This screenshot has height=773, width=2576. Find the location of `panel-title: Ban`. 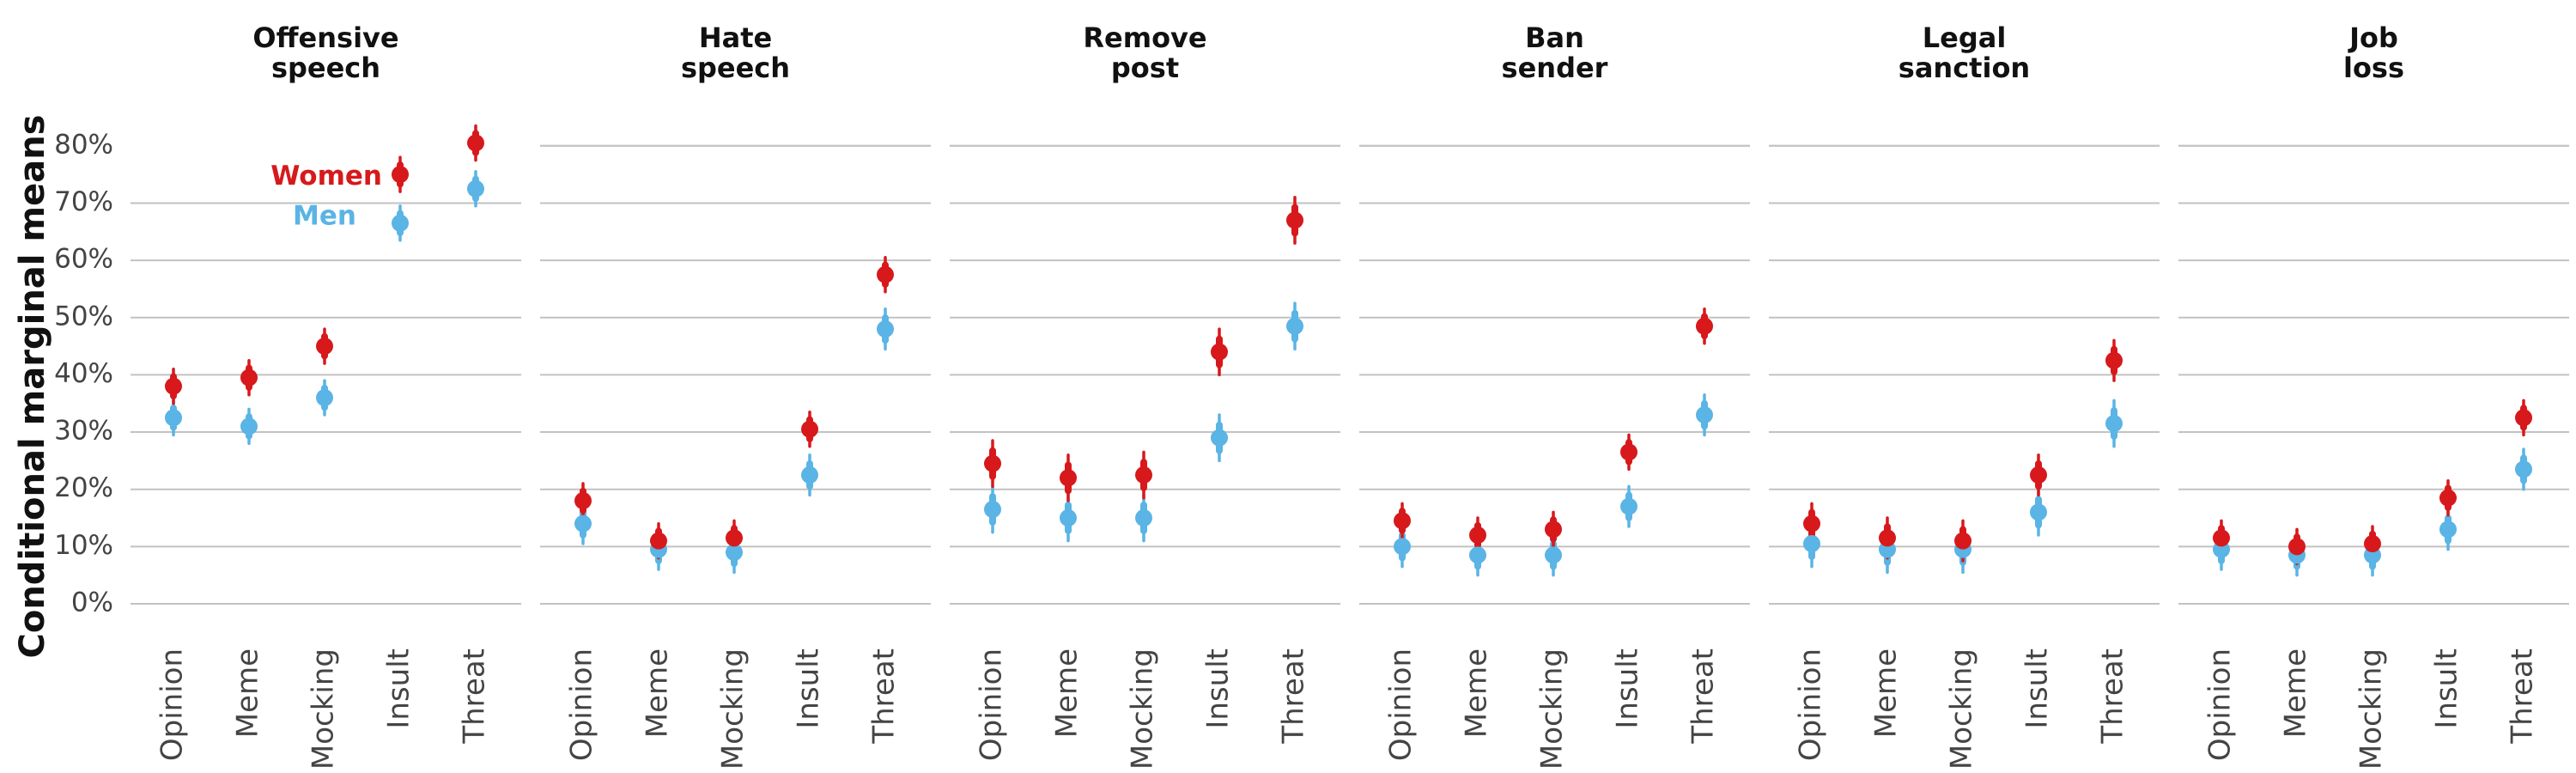

panel-title: Ban is located at coordinates (1554, 37).